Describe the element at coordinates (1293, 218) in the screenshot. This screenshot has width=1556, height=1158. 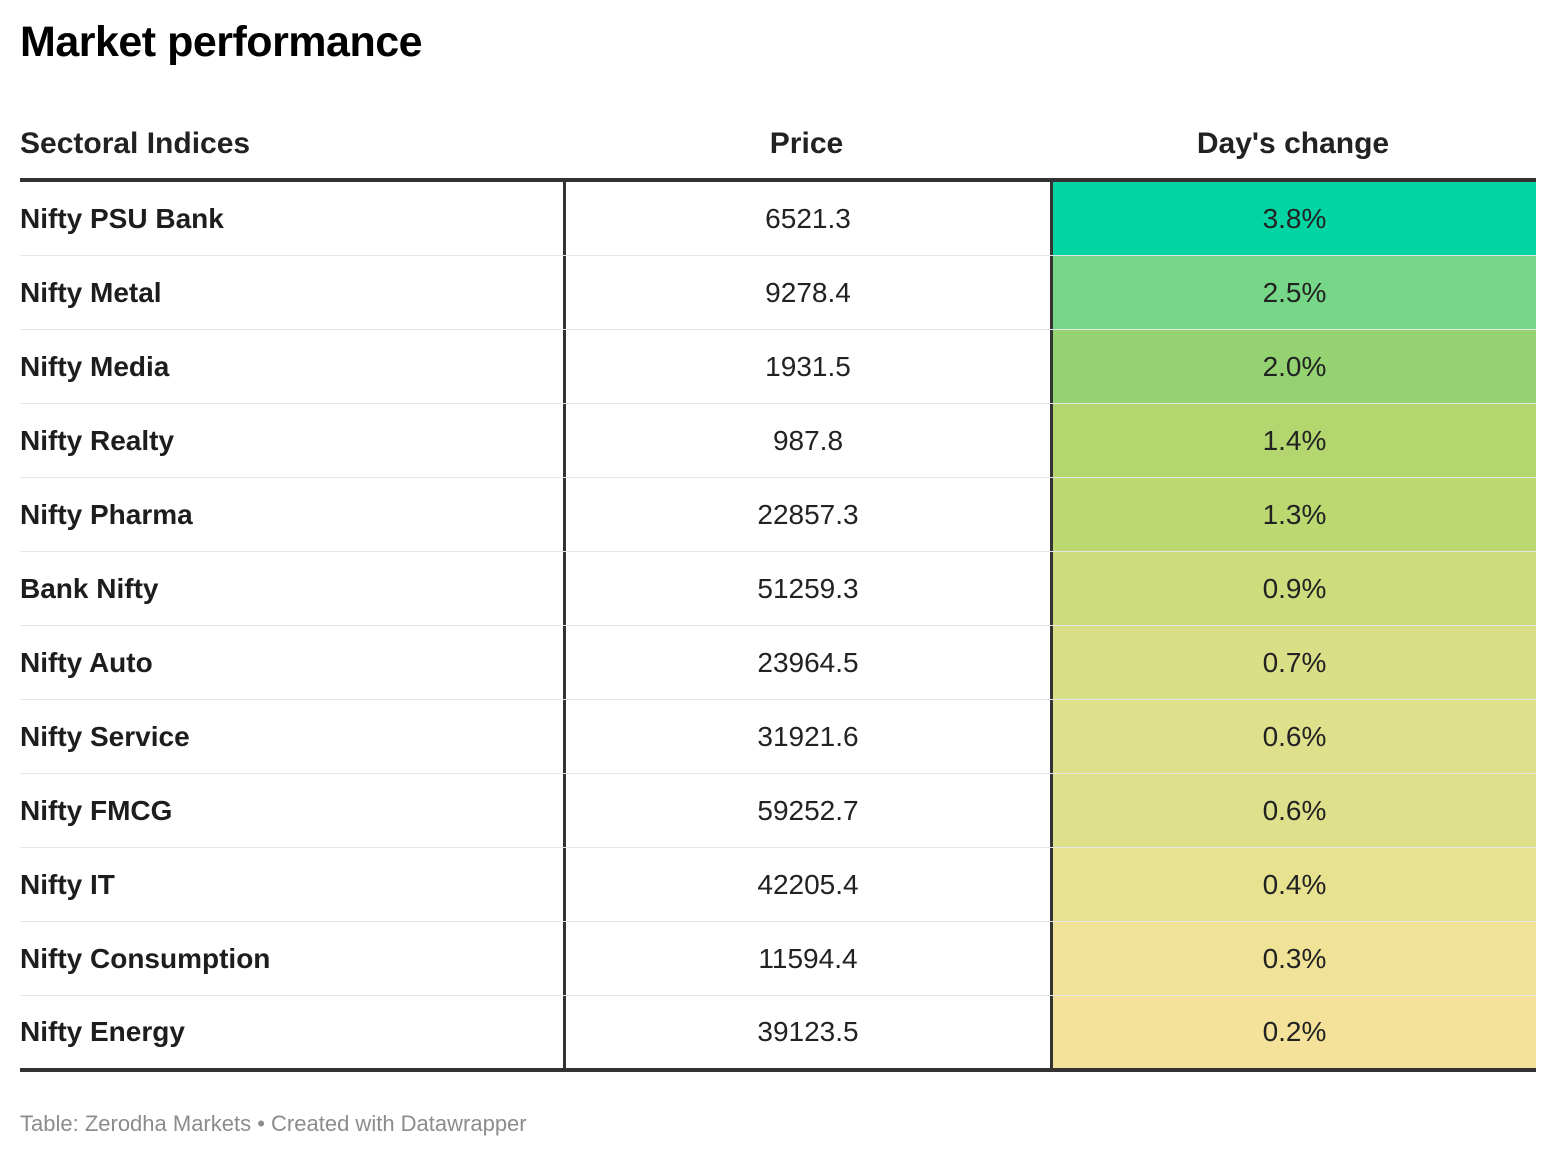
I see `day-change-cell: 3.8%` at that location.